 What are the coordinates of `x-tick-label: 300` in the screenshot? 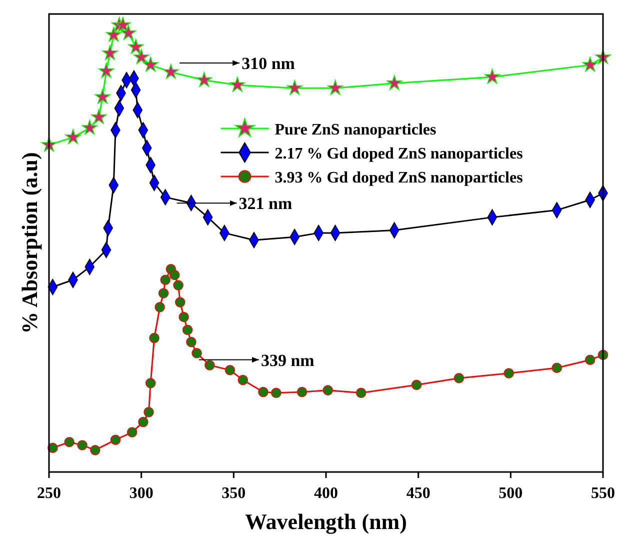 It's located at (141, 493).